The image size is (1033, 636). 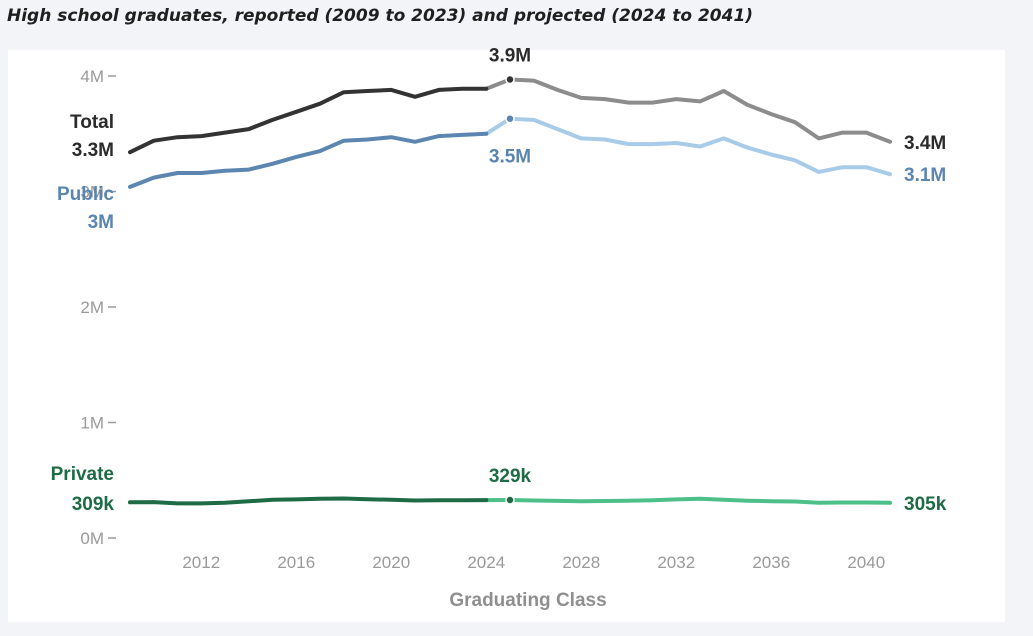 I want to click on peak-label-total: 3.9M, so click(x=510, y=55).